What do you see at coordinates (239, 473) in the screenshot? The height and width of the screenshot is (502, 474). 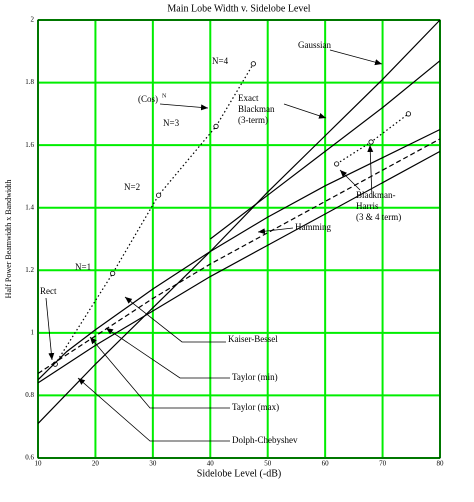 I see `x-axis-label: Sidelobe Level (-dB)` at bounding box center [239, 473].